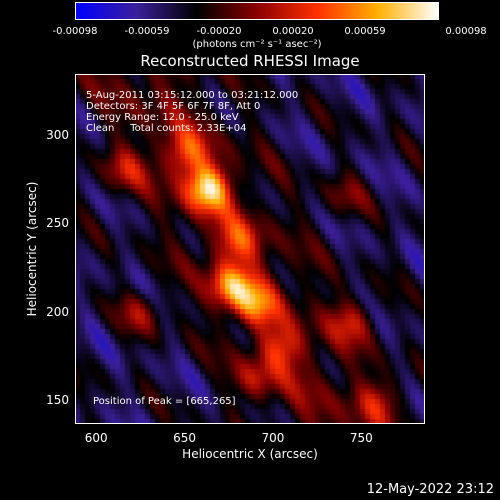 This screenshot has height=500, width=500. Describe the element at coordinates (164, 401) in the screenshot. I see `peak-position-label: Position of Peak = [665,265]` at that location.